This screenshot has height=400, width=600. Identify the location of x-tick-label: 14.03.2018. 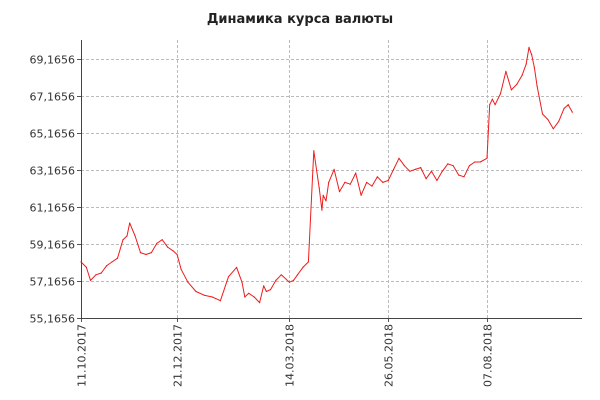
(290, 355).